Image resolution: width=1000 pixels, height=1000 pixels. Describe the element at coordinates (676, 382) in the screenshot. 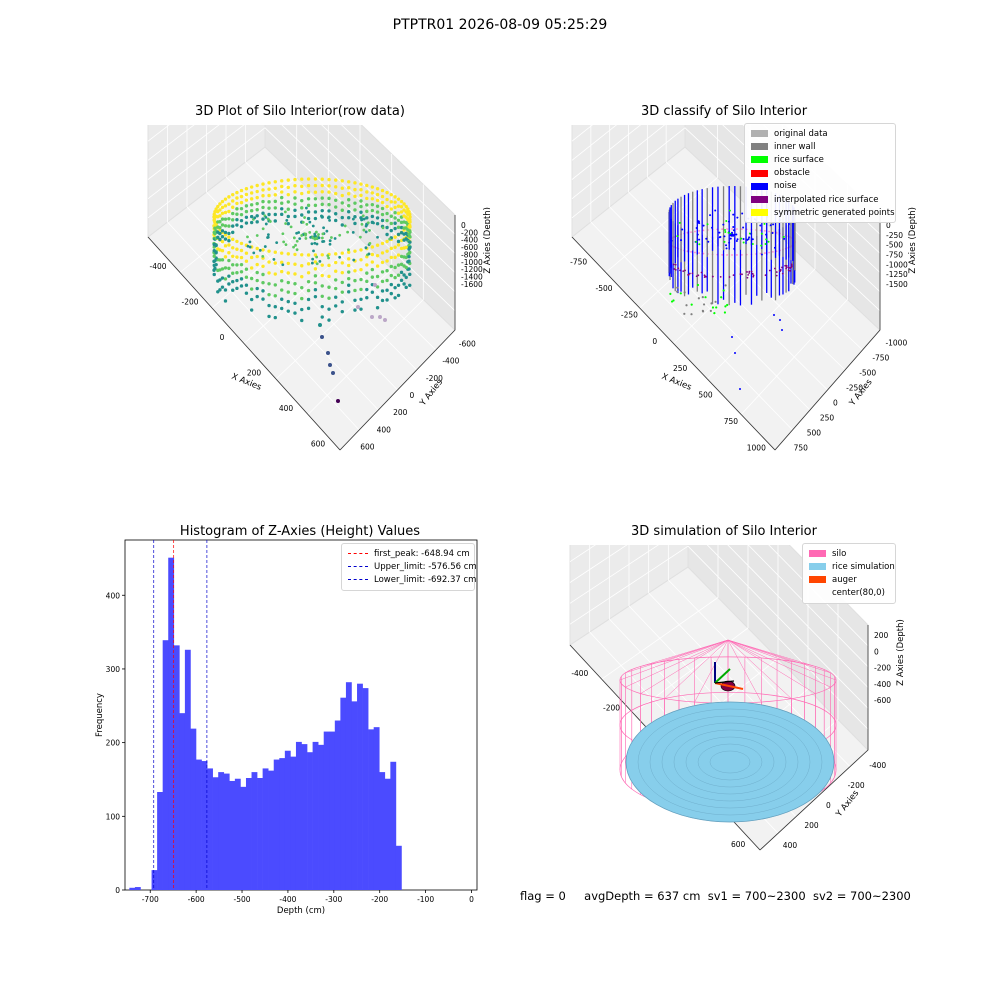

I see `x-axis-label: X Axies` at that location.